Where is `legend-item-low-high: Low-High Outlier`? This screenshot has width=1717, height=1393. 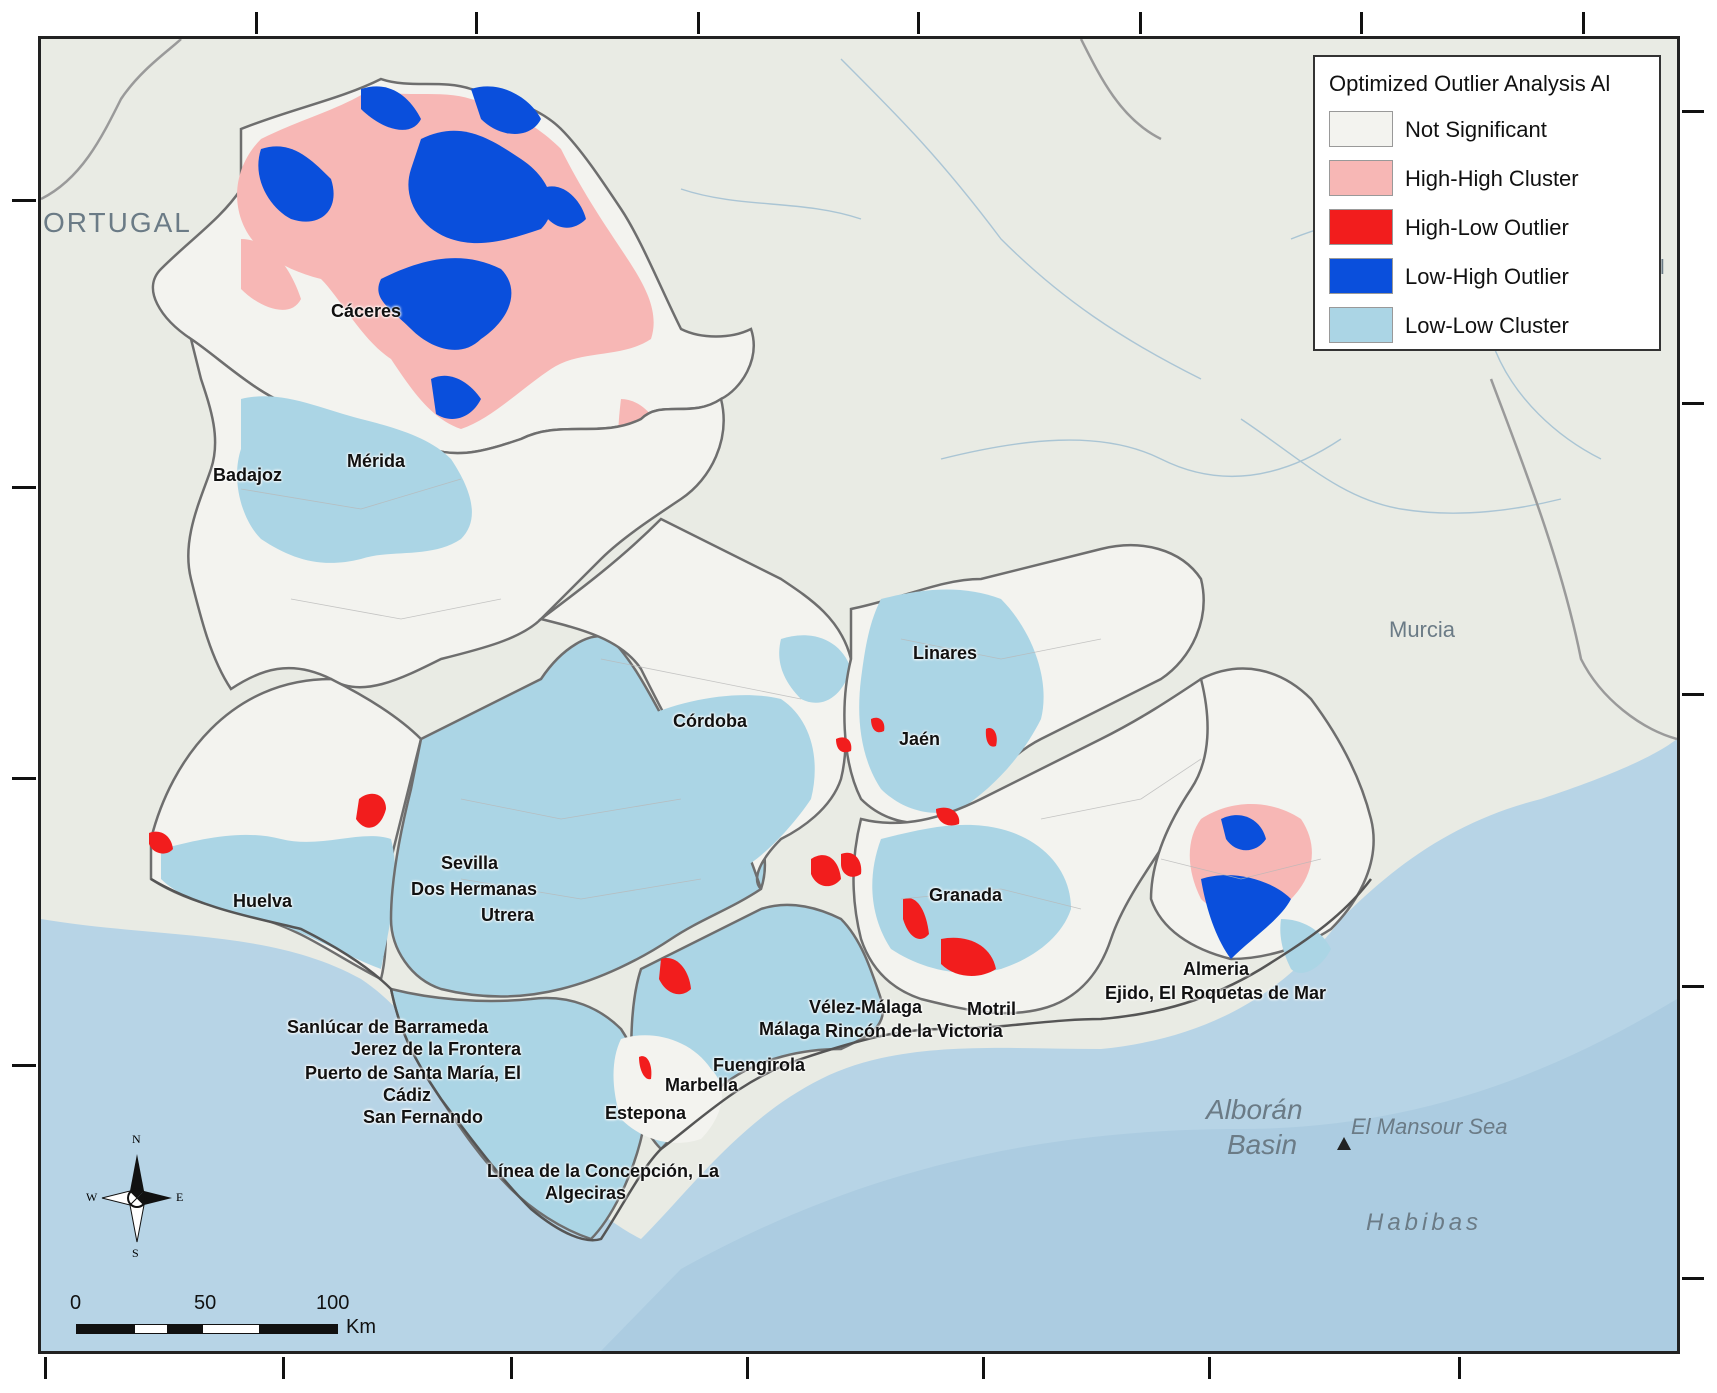
legend-item-low-high: Low-High Outlier is located at coordinates (1489, 276).